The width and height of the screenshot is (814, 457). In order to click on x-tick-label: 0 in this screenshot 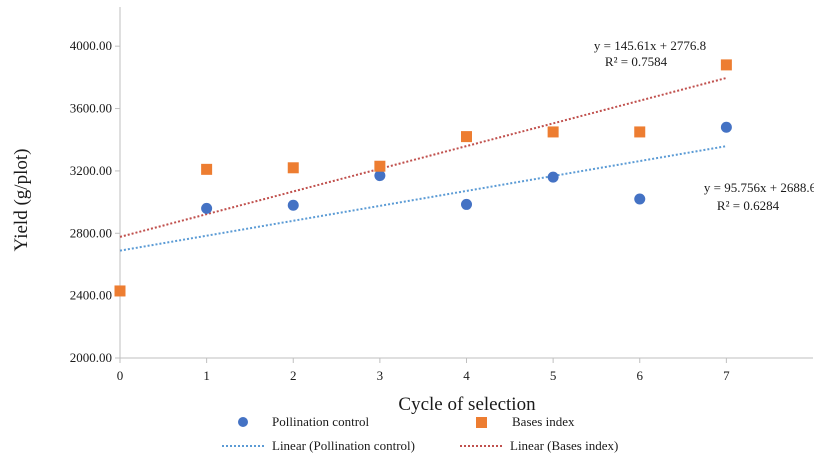, I will do `click(120, 375)`.